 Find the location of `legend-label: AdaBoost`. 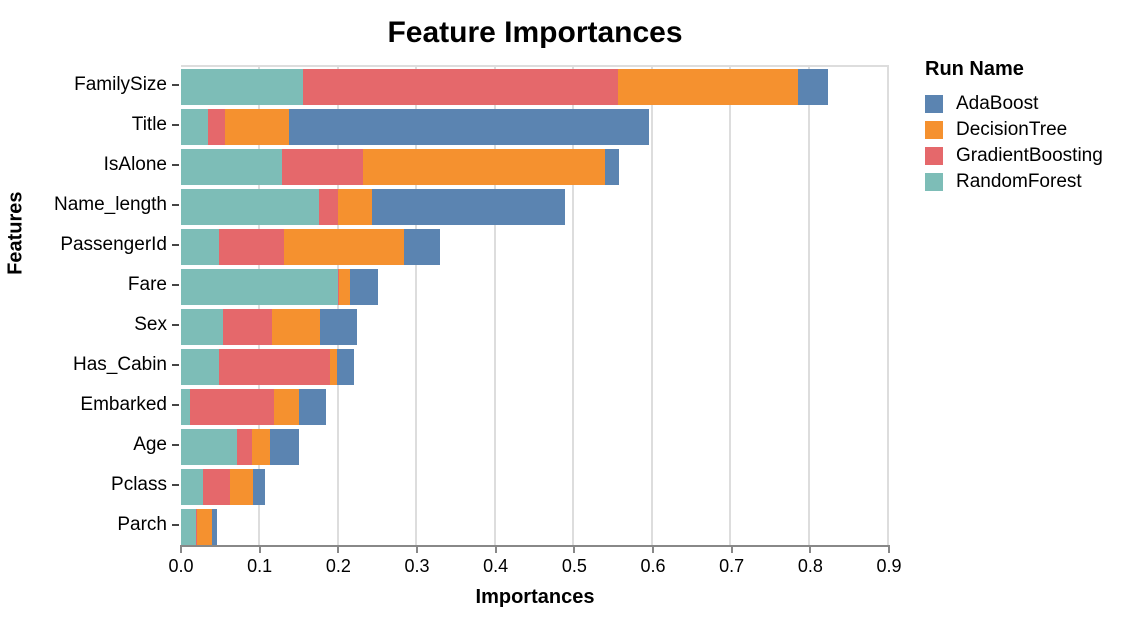

legend-label: AdaBoost is located at coordinates (997, 103).